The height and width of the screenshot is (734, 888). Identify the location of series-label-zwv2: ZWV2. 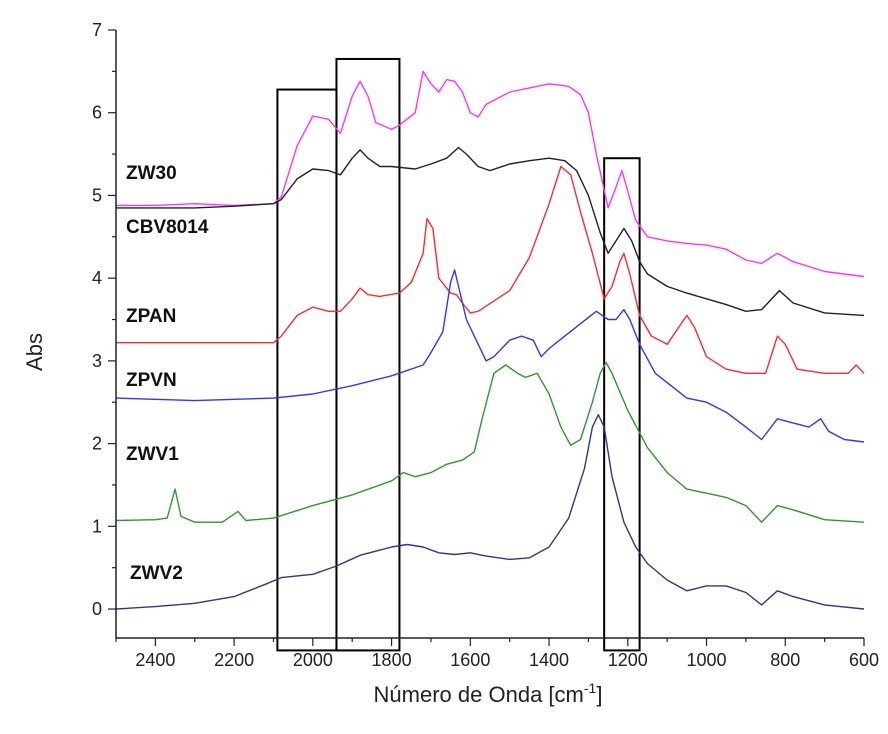
(156, 573).